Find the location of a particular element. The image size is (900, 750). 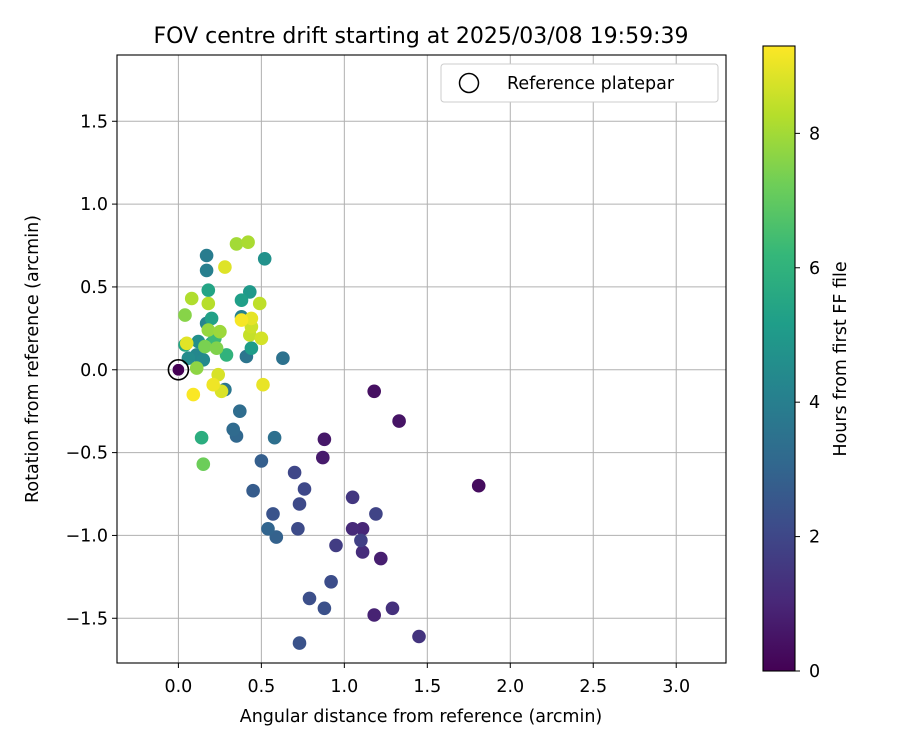

x-tick-label: 2.5 is located at coordinates (593, 687).